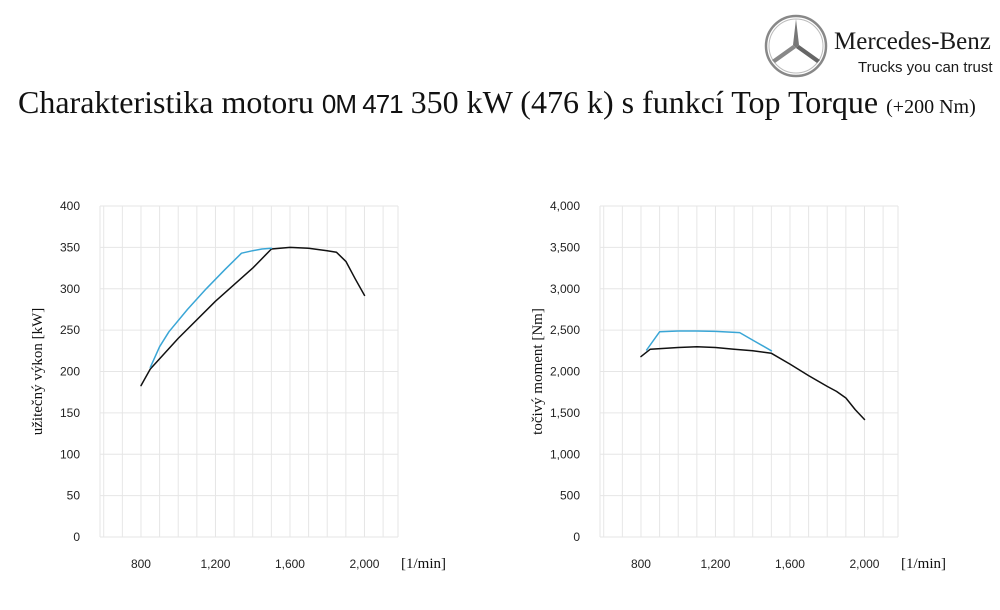 The height and width of the screenshot is (610, 1000). What do you see at coordinates (70, 330) in the screenshot?
I see `y-tick-label: 250` at bounding box center [70, 330].